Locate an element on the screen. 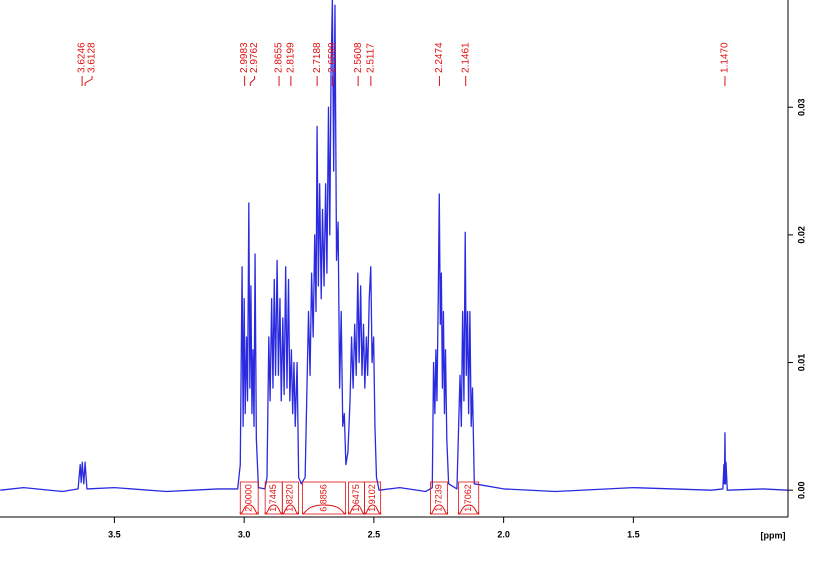 This screenshot has height=564, width=820. y-tick-label: 0.01 is located at coordinates (801, 363).